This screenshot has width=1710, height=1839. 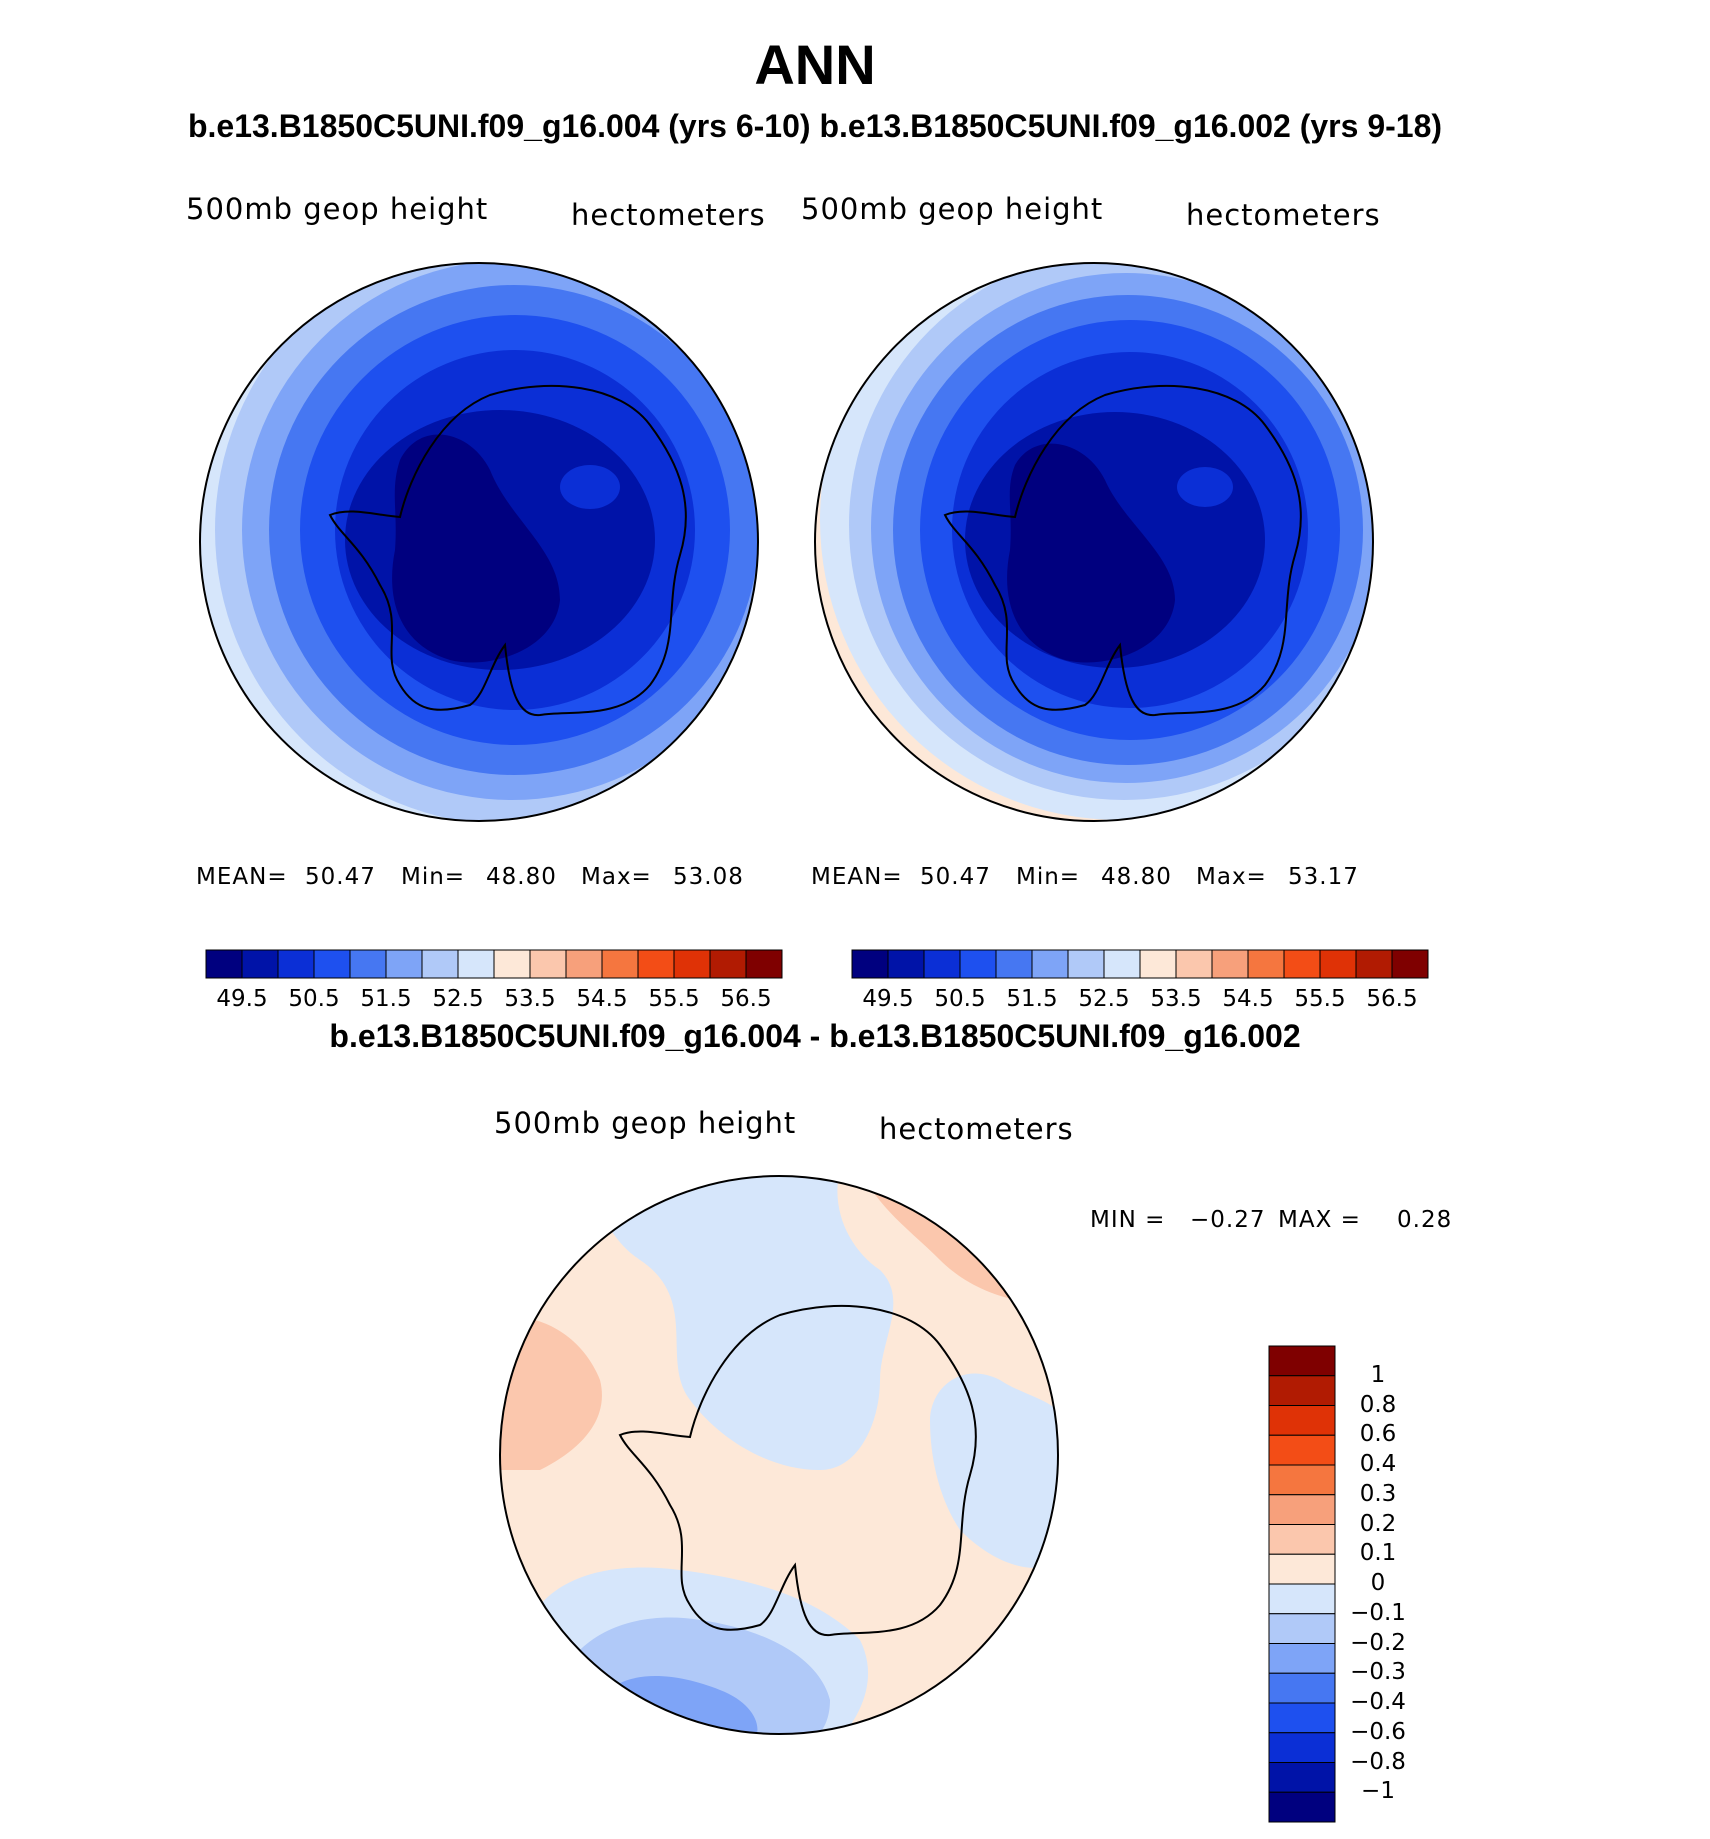 What do you see at coordinates (888, 999) in the screenshot?
I see `panel2-colorbar-tick-label: 49.5` at bounding box center [888, 999].